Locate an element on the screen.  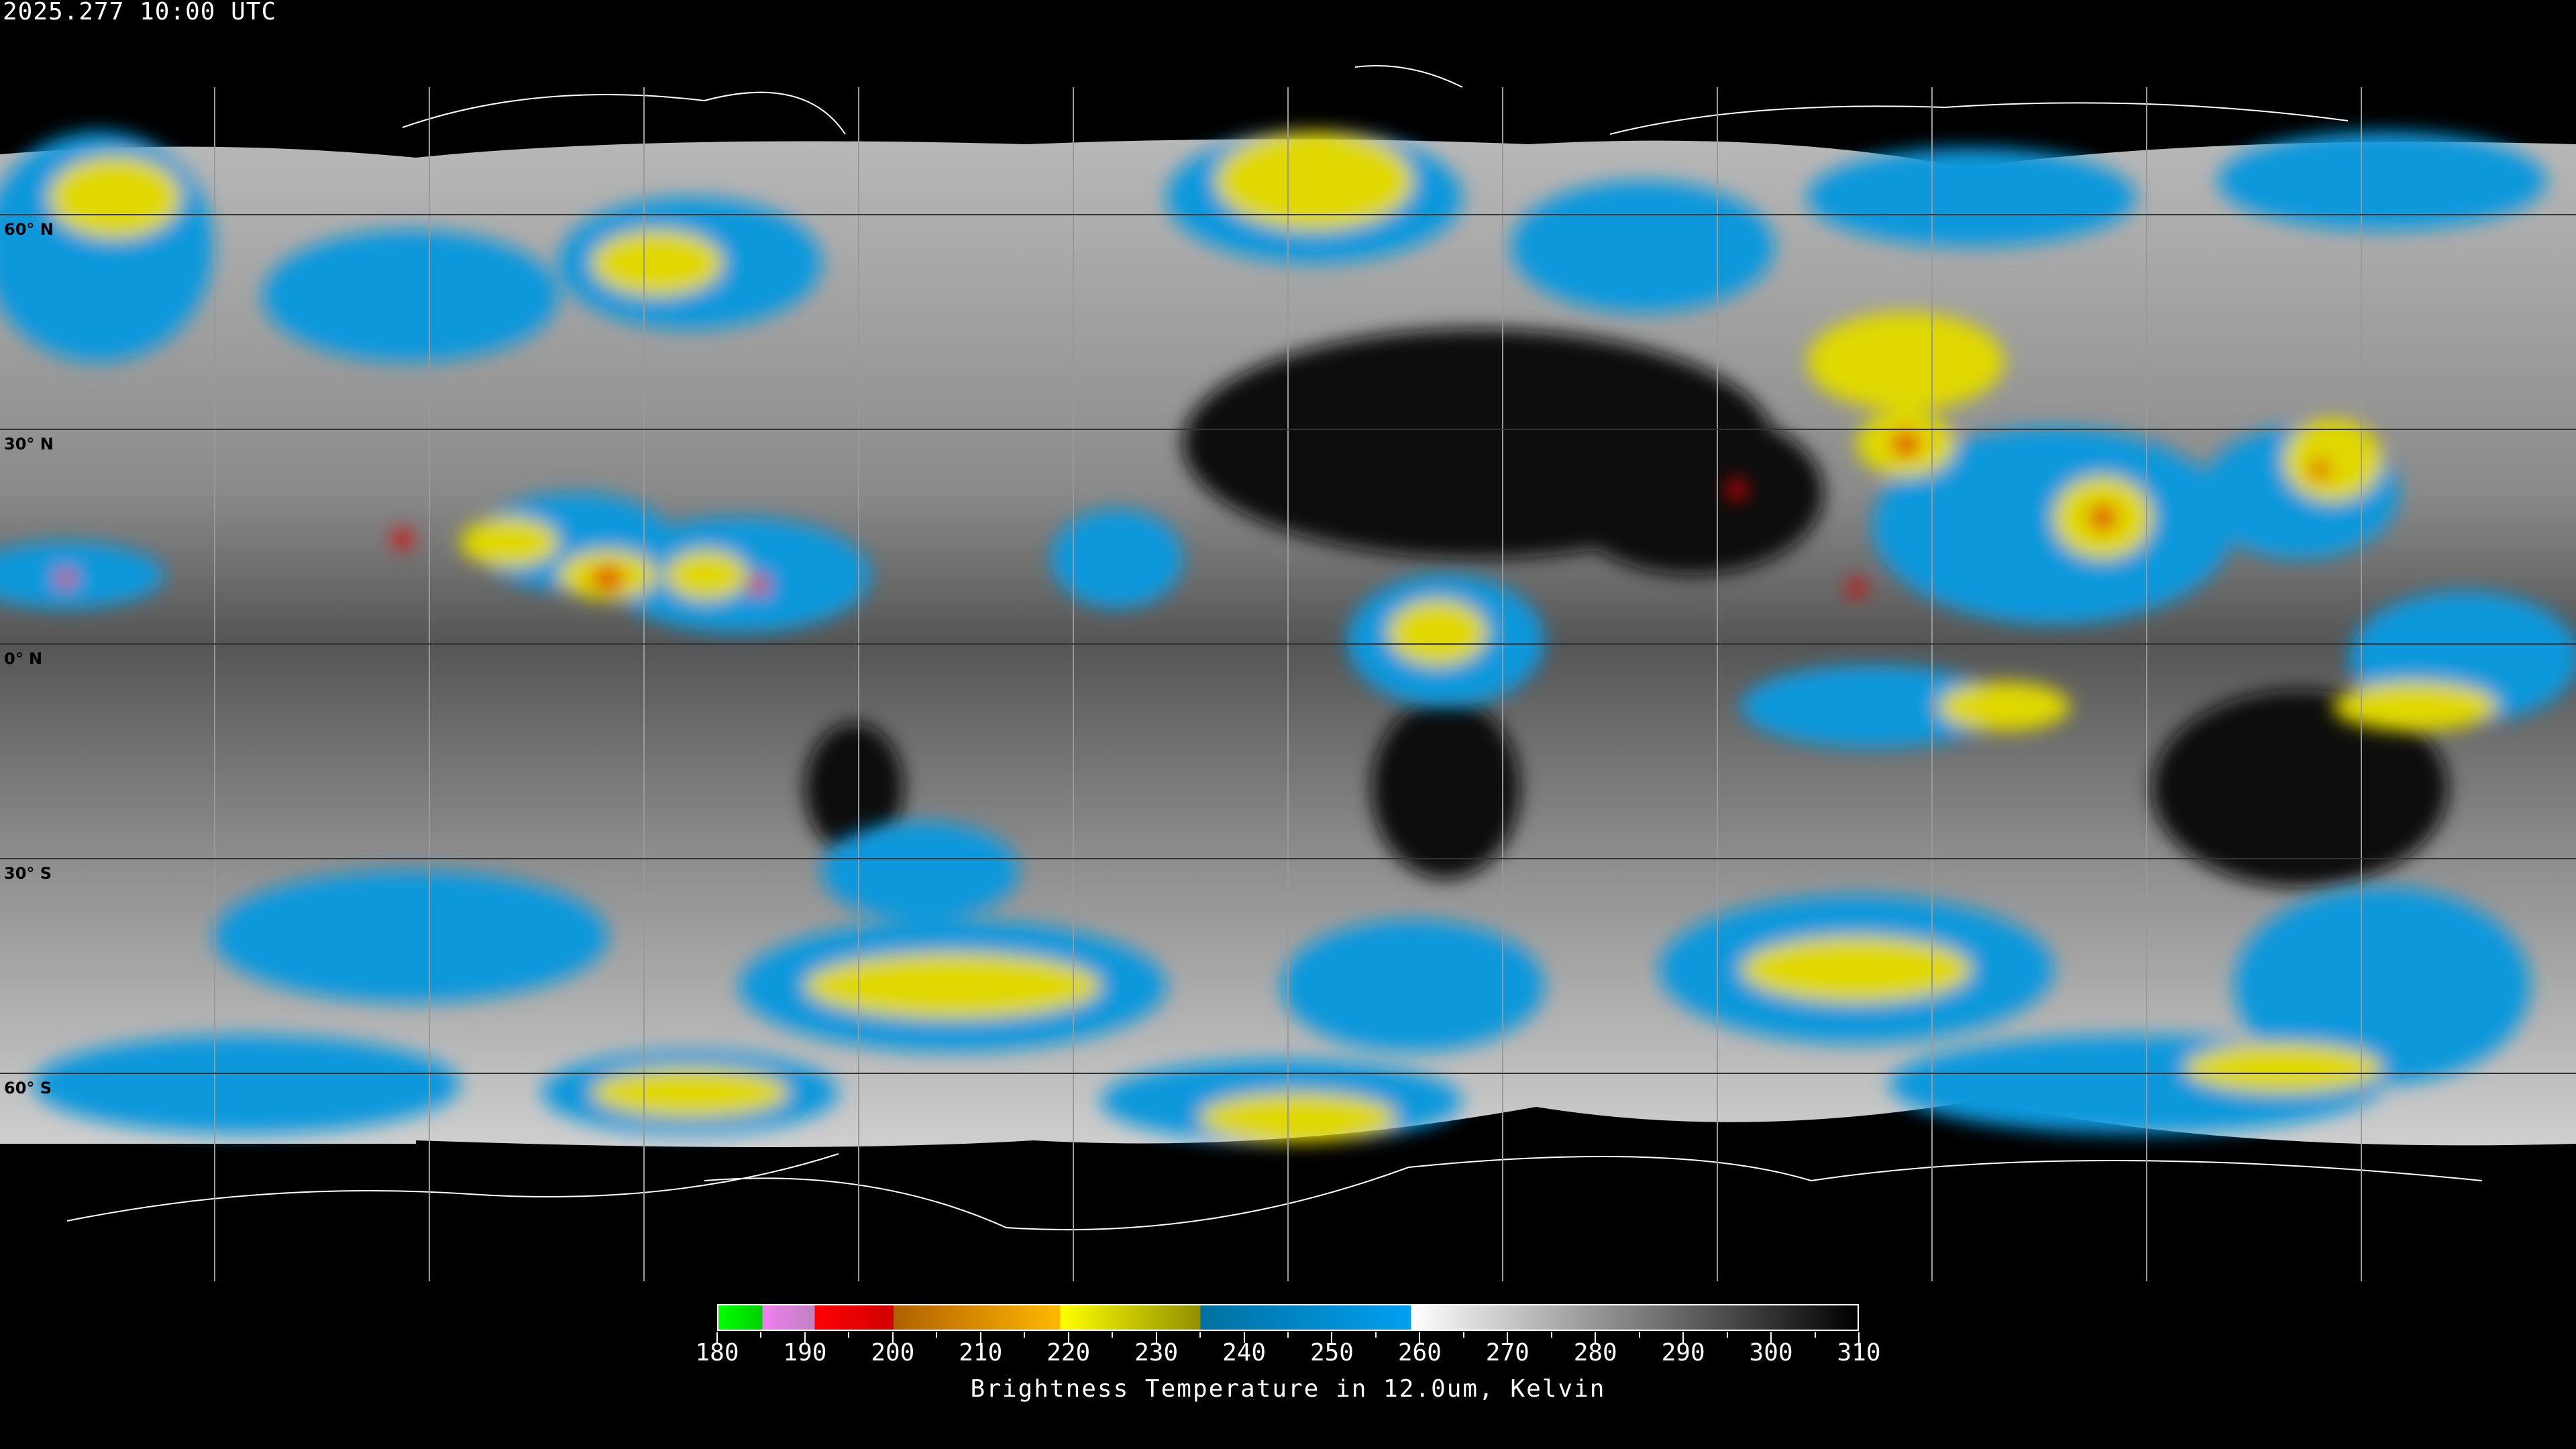
colorbar-tick-label: 290 is located at coordinates (1683, 1352).